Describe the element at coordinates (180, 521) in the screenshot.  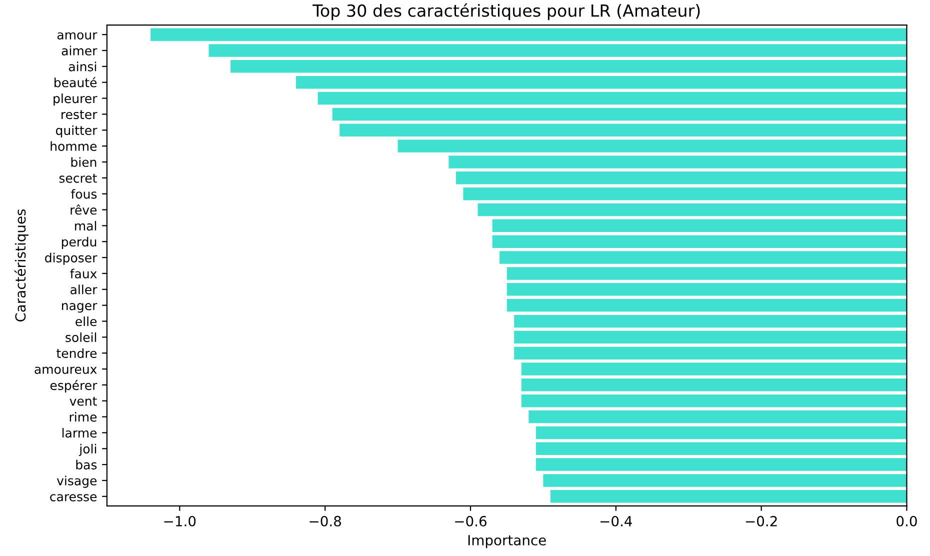
I see `x-tick-label: −1.0` at that location.